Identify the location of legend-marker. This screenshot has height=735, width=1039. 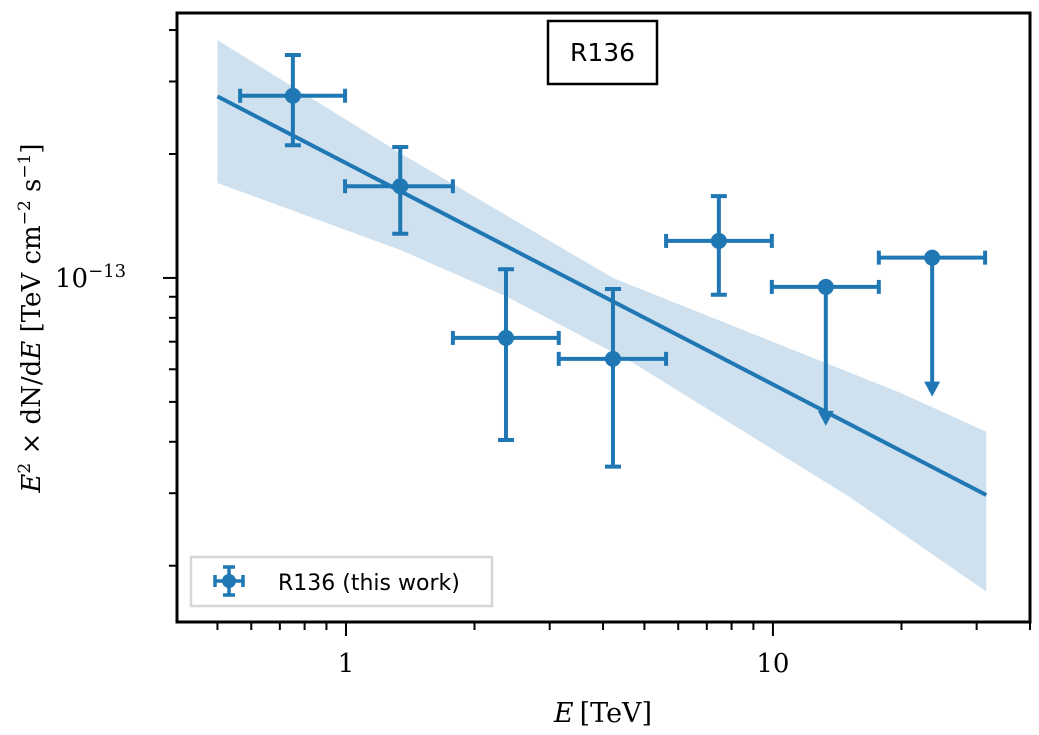
(229, 581).